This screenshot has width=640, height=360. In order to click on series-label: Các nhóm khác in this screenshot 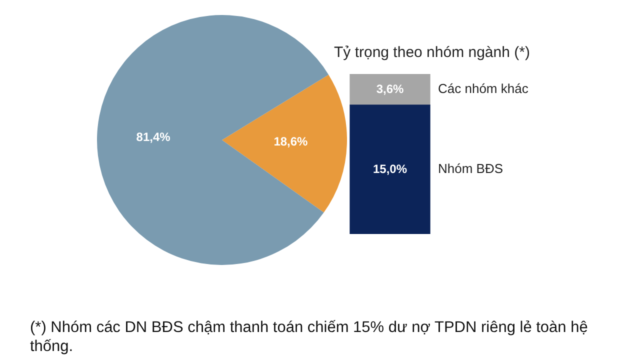, I will do `click(483, 88)`.